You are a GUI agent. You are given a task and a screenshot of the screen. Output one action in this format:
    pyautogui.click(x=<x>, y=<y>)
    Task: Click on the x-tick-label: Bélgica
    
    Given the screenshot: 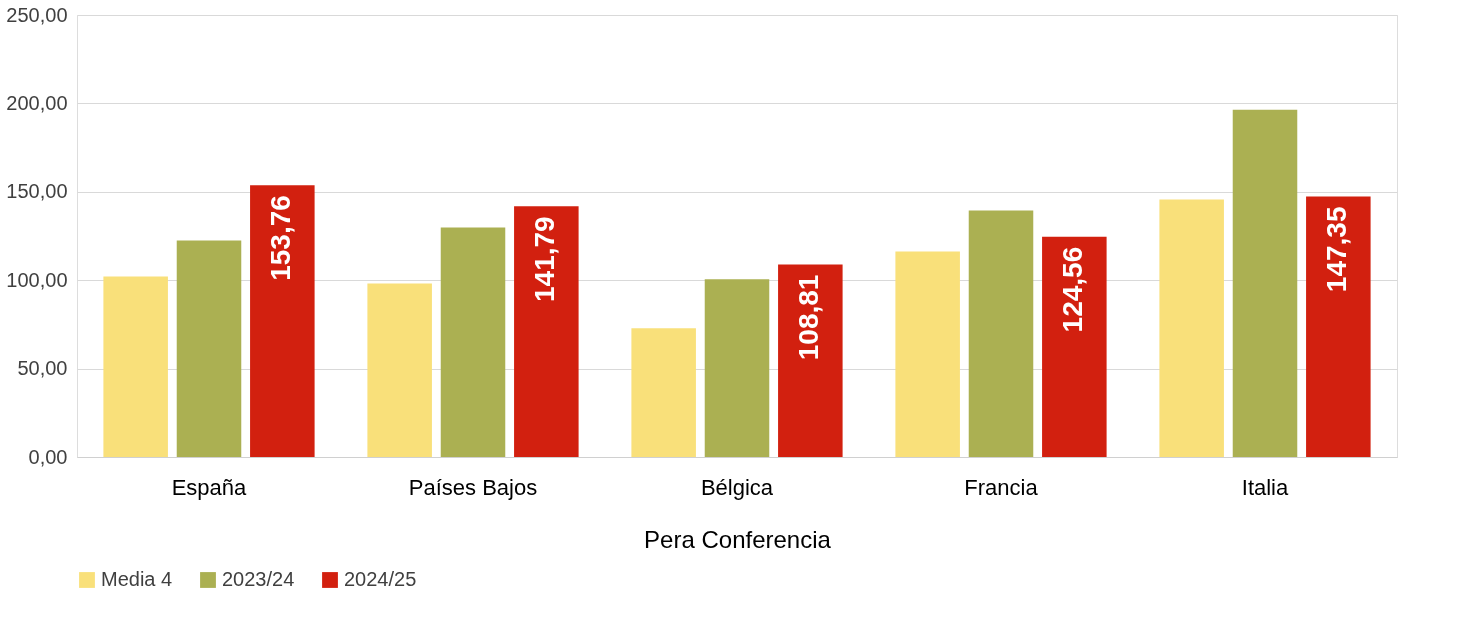 What is the action you would take?
    pyautogui.click(x=737, y=487)
    